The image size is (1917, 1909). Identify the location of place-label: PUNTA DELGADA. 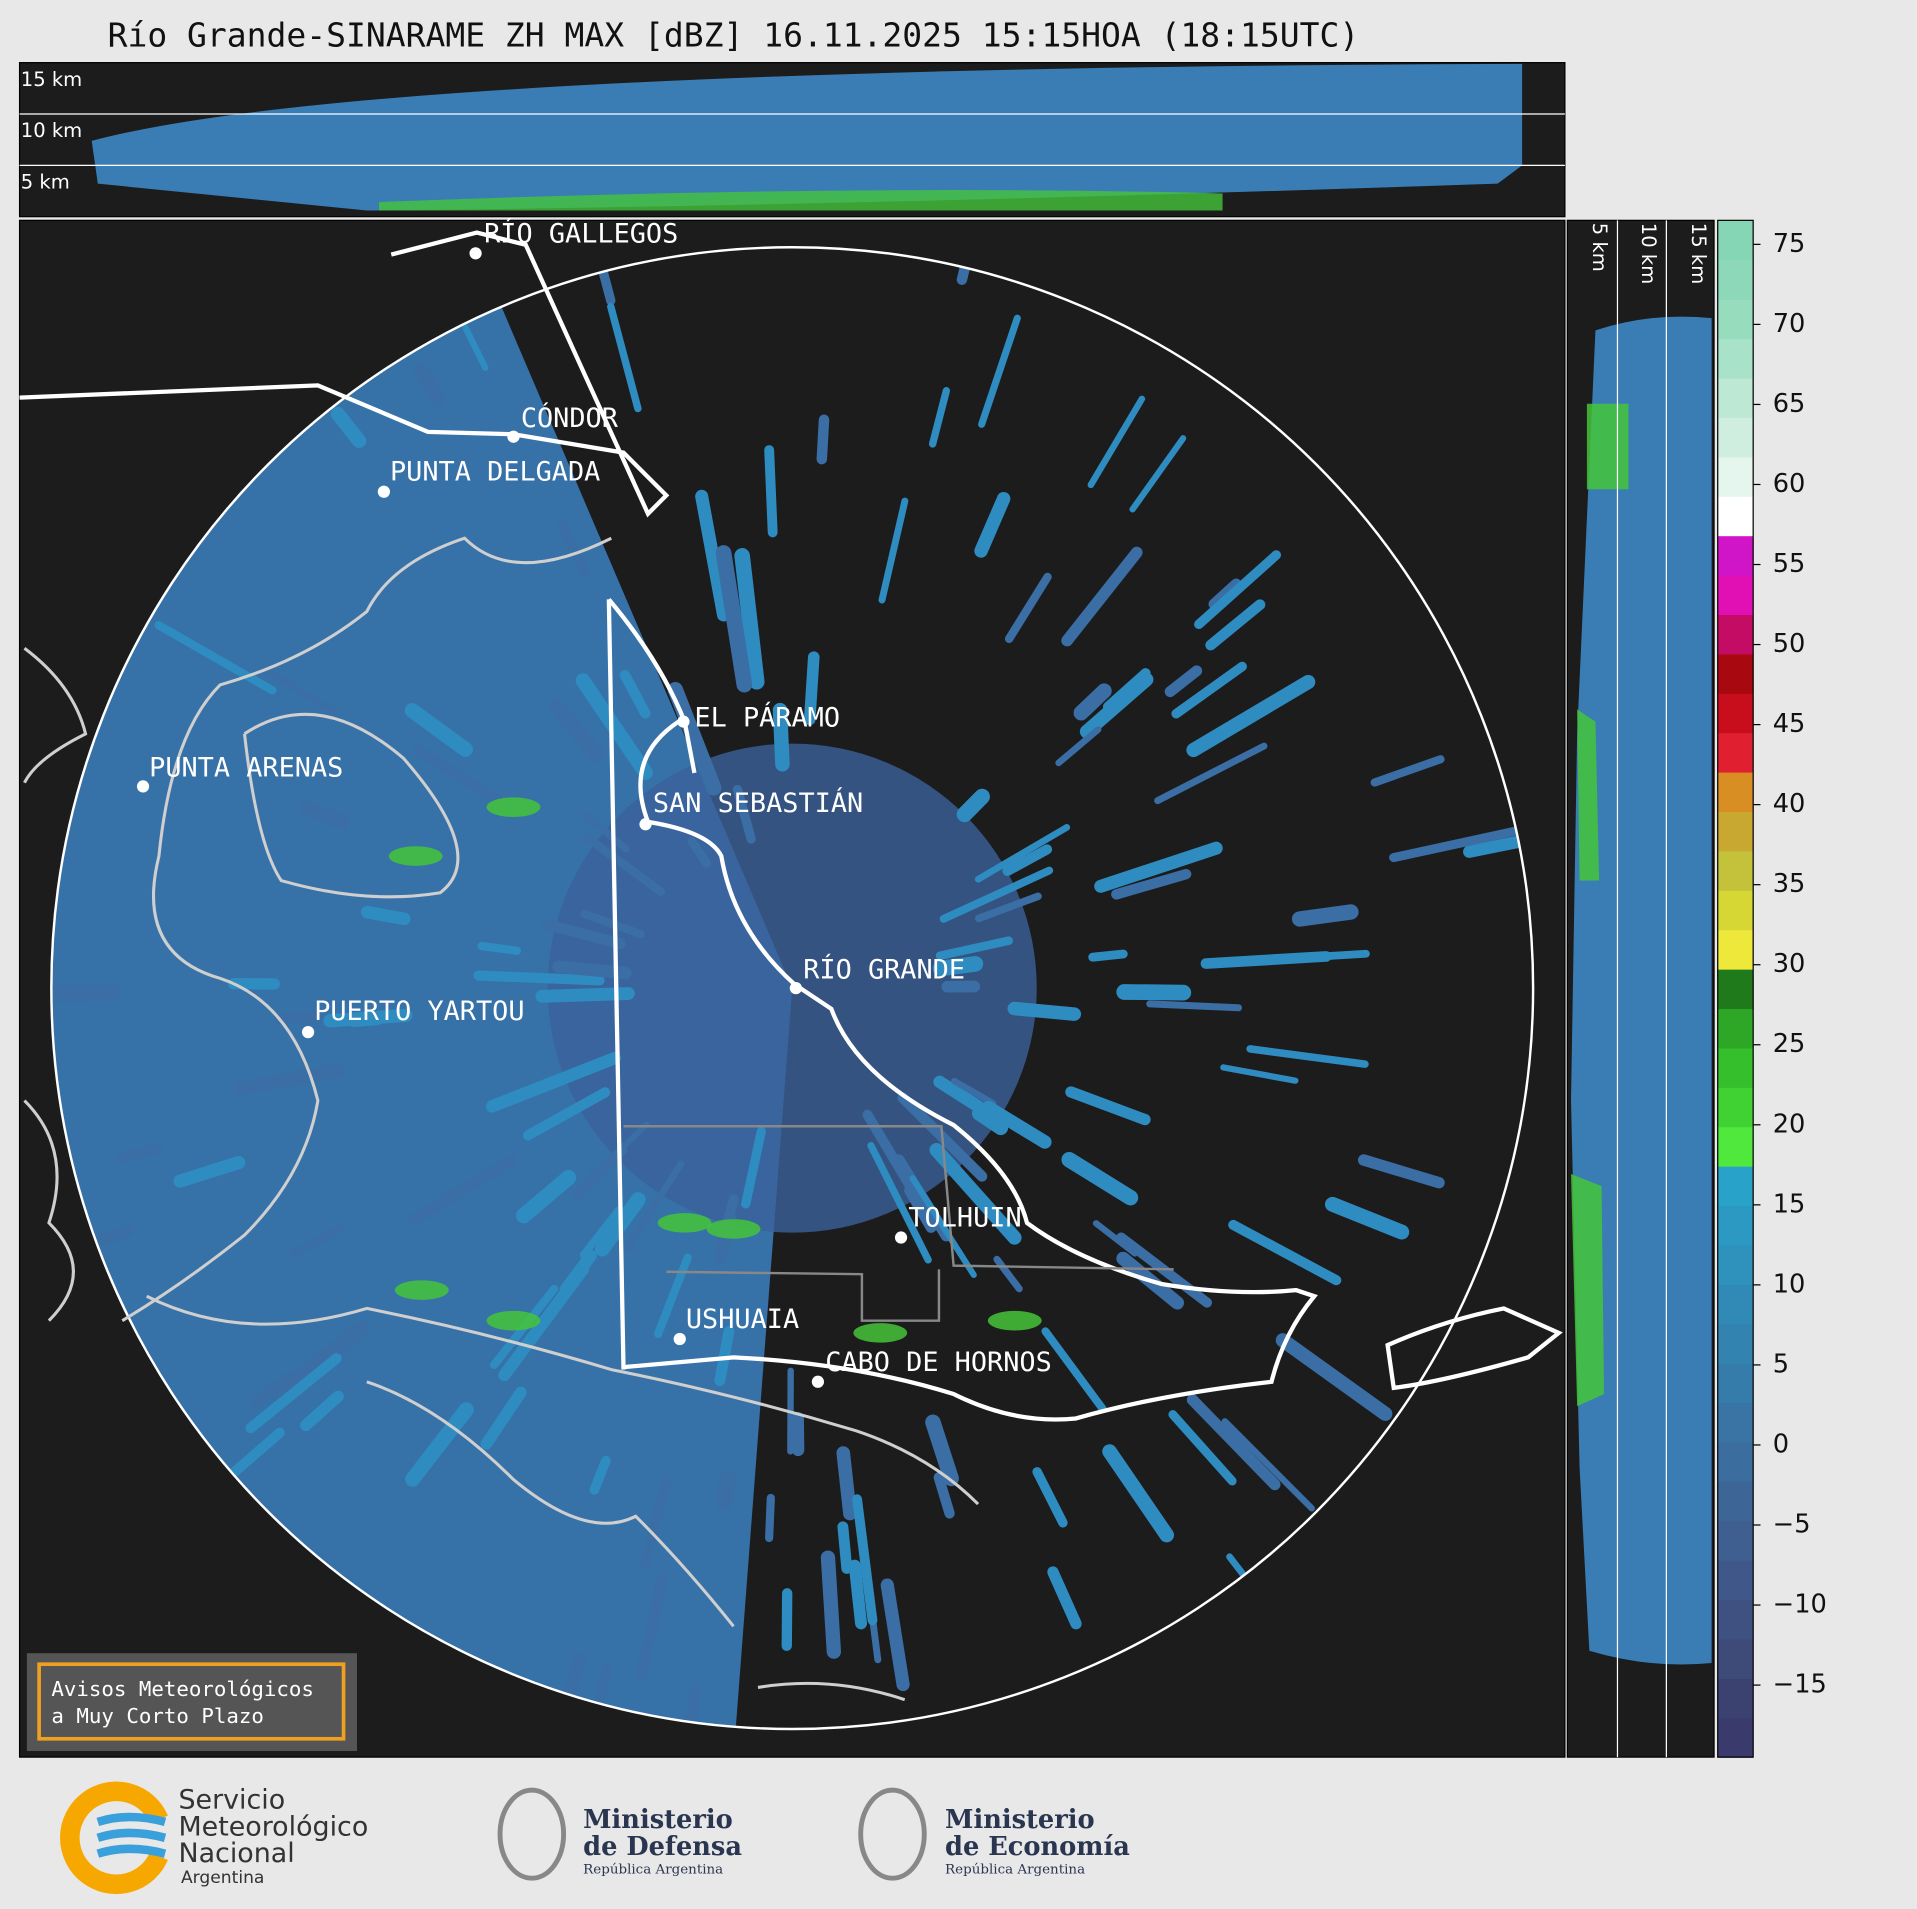
(495, 472).